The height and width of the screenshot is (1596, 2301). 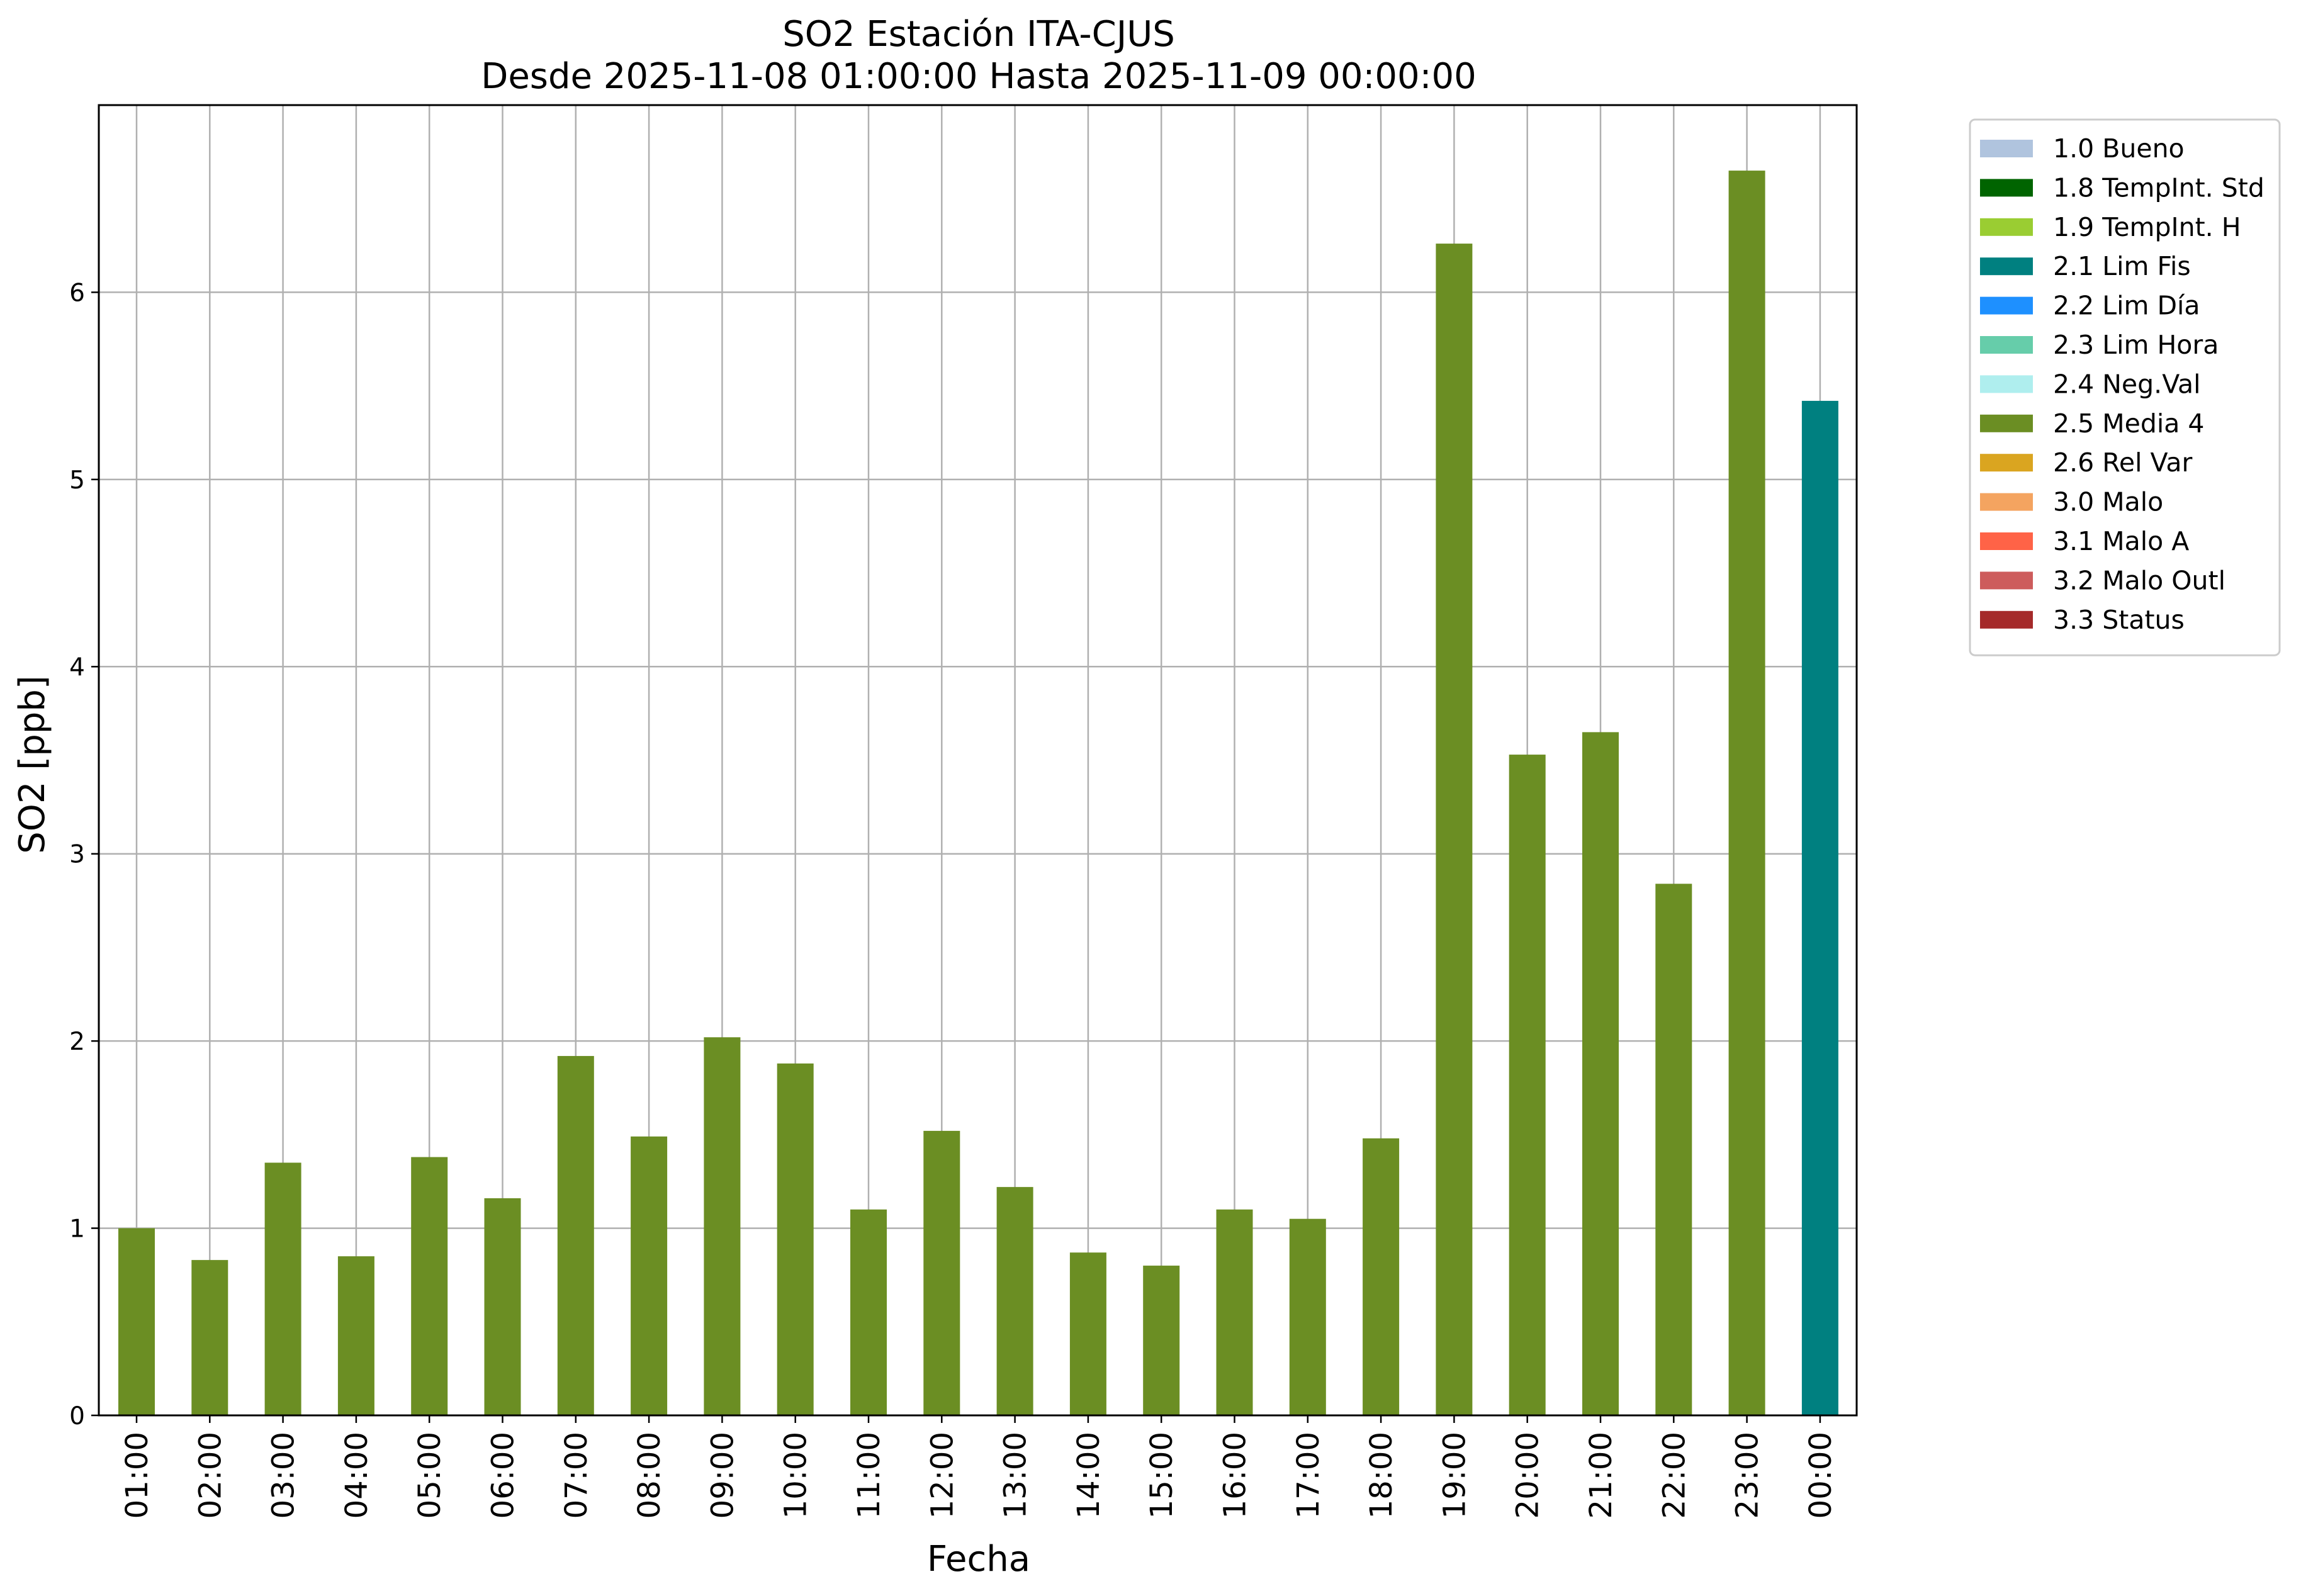 I want to click on x-tick-label: 16:00, so click(x=1235, y=1475).